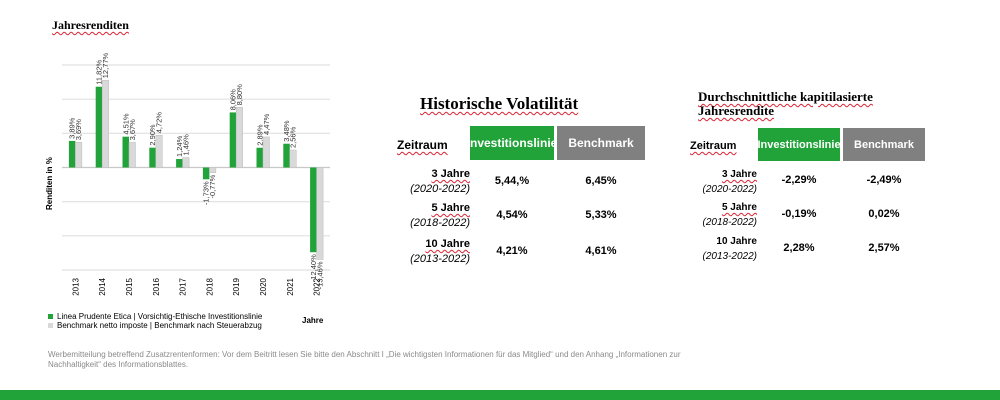 This screenshot has width=1000, height=400. Describe the element at coordinates (206, 193) in the screenshot. I see `data-label: -1,73%` at that location.